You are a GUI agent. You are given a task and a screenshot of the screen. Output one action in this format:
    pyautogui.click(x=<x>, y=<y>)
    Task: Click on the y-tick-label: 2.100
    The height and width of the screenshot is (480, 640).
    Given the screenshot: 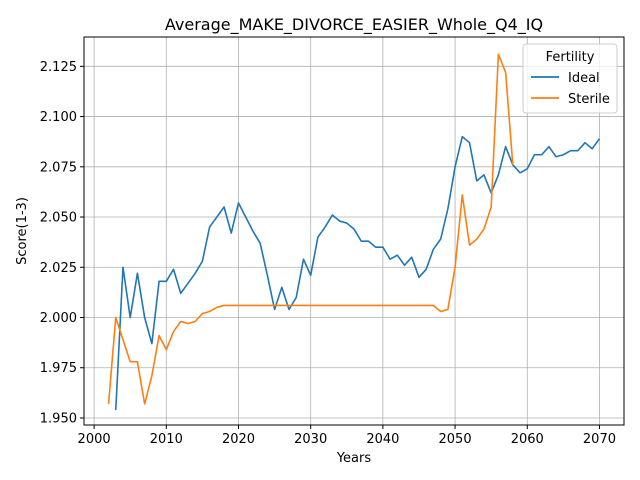 What is the action you would take?
    pyautogui.click(x=58, y=117)
    